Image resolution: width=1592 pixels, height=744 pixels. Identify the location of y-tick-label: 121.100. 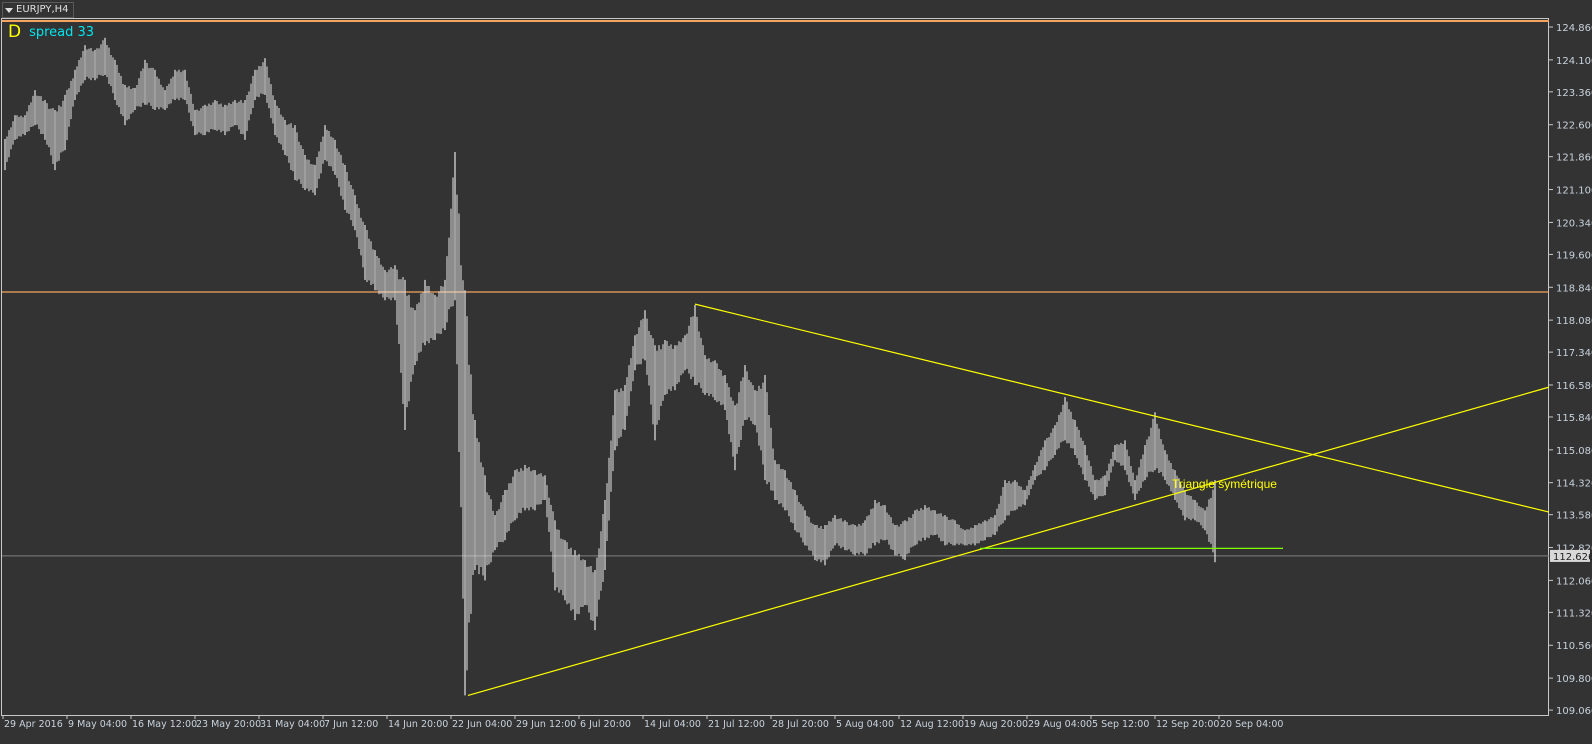
(1574, 191).